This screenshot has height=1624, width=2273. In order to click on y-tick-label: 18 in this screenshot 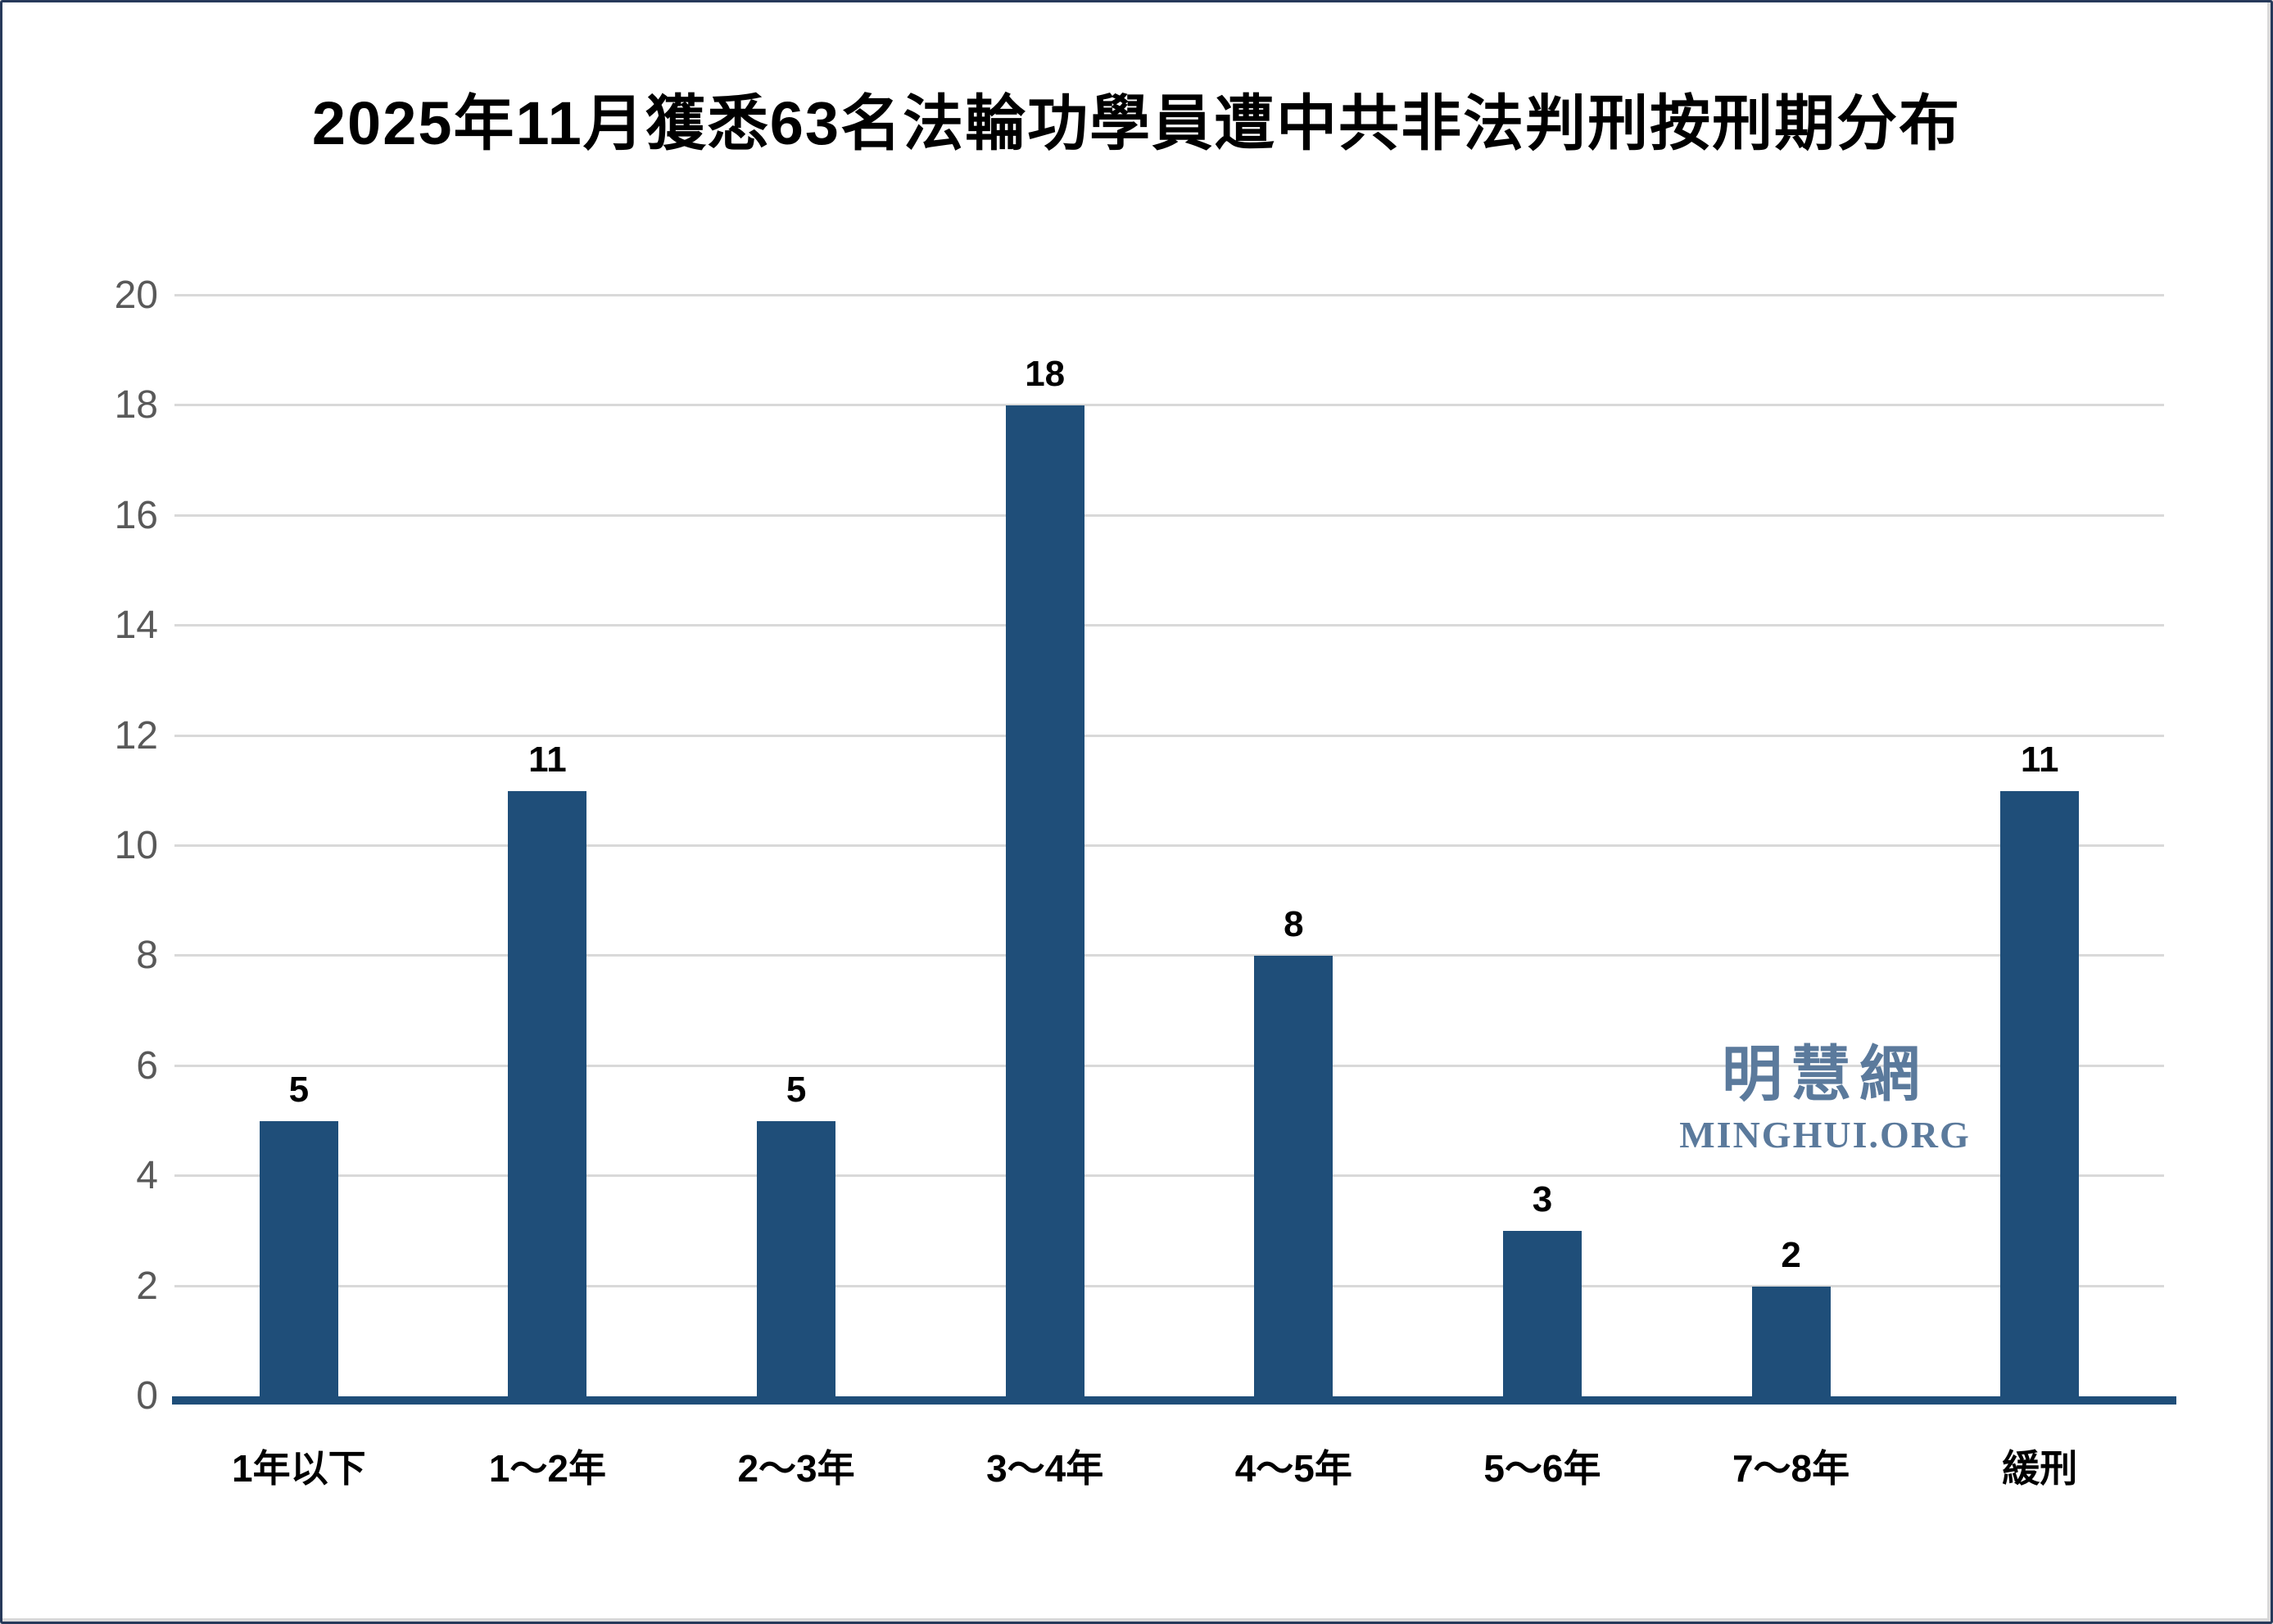, I will do `click(136, 405)`.